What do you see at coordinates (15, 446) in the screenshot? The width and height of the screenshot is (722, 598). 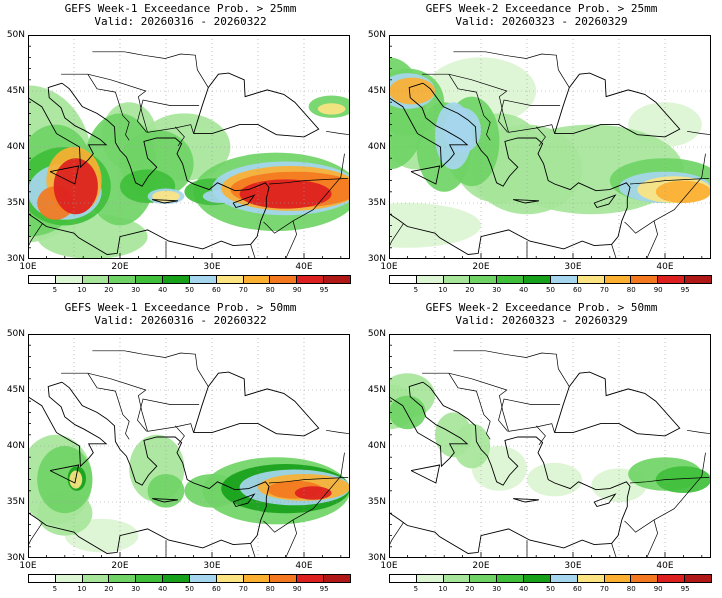 I see `lat-label: 40N` at bounding box center [15, 446].